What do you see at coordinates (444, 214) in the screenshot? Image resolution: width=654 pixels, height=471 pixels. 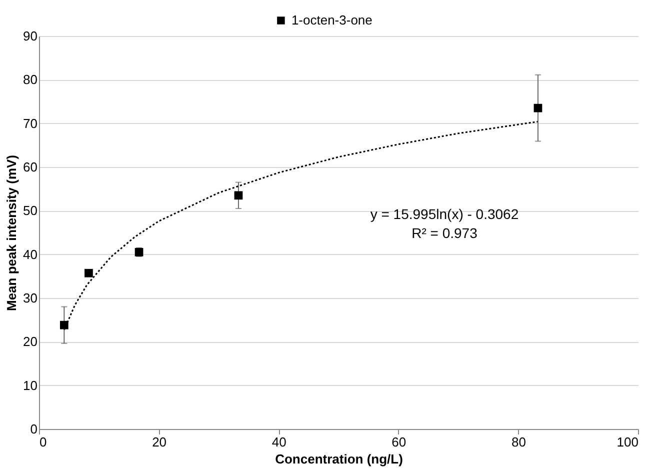 I see `annotation: y = 15.995ln(x) - 0.3062` at bounding box center [444, 214].